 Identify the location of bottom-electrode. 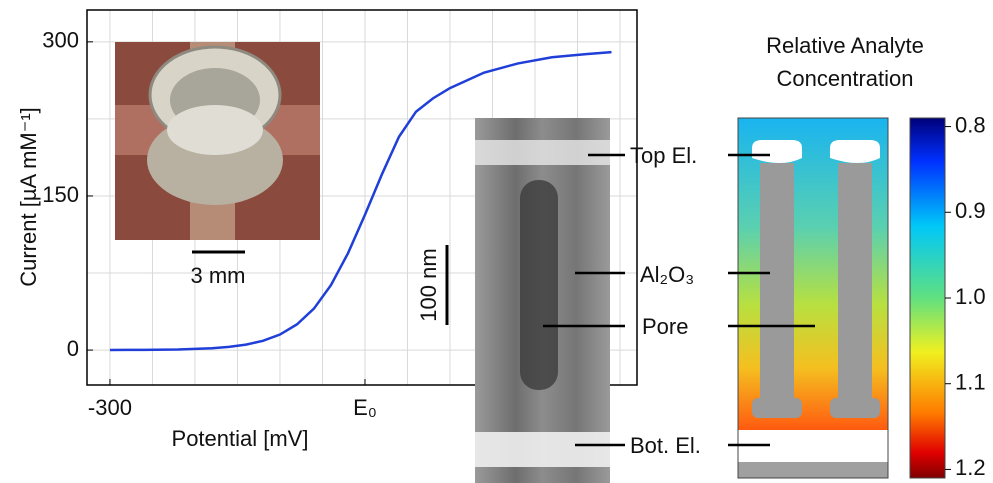
(542, 449).